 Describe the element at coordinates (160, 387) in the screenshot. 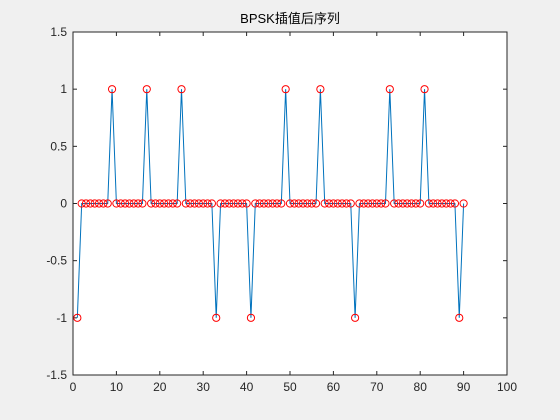

I see `x-tick-label: 20` at that location.